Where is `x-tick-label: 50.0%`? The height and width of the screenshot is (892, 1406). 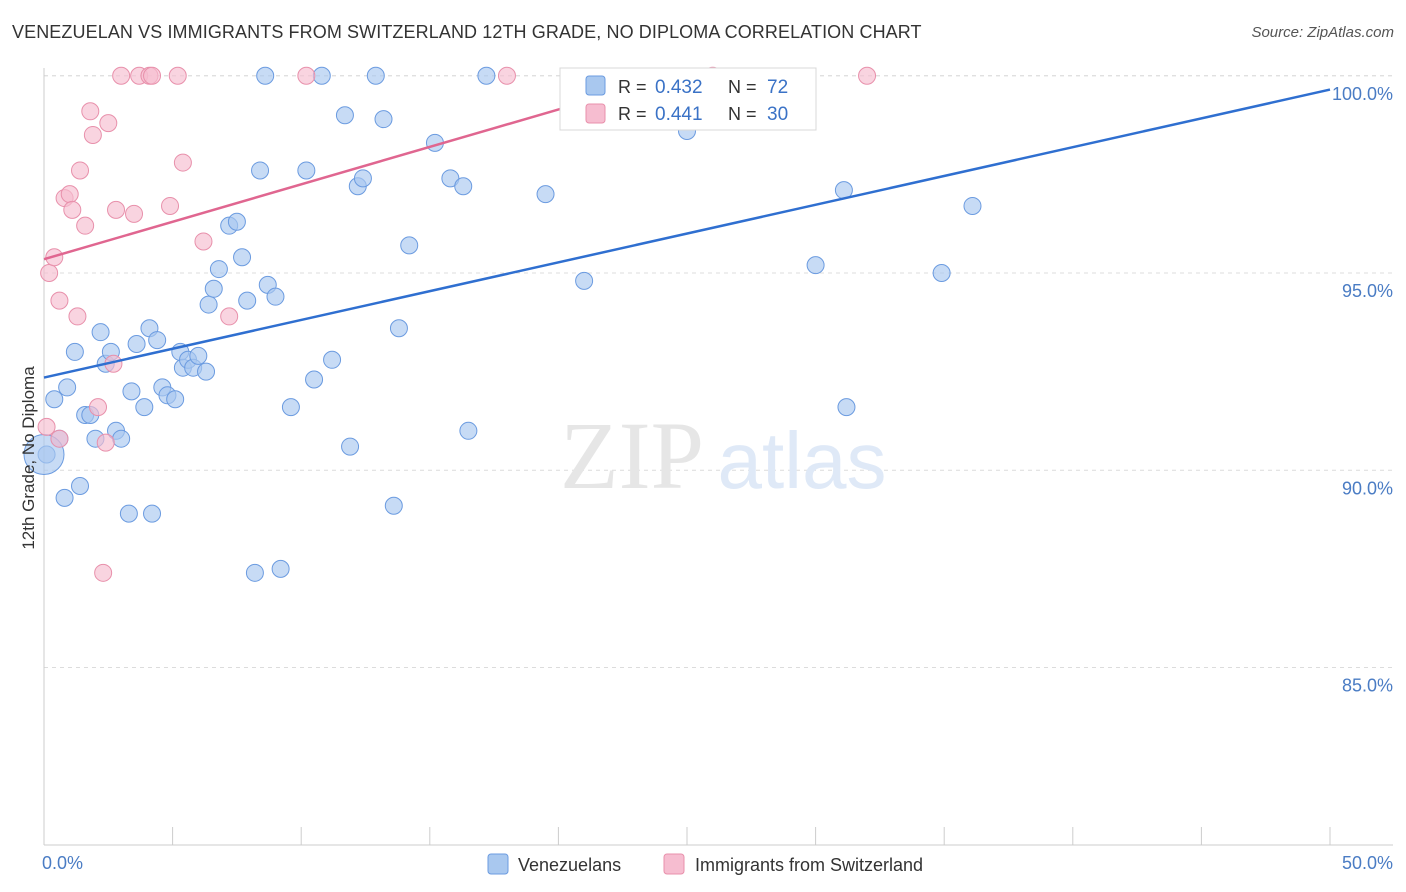
x-tick-label: 50.0% is located at coordinates (1367, 863).